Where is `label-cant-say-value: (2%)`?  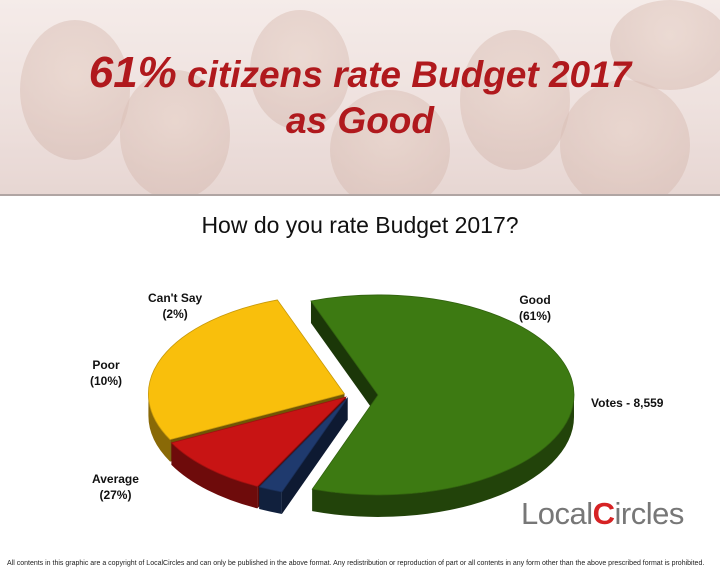 label-cant-say-value: (2%) is located at coordinates (175, 314).